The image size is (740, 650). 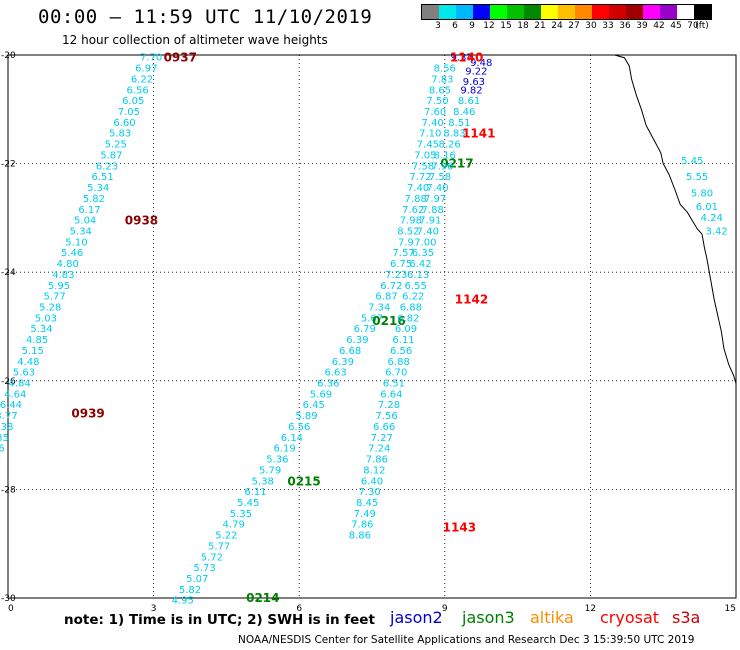 What do you see at coordinates (87, 413) in the screenshot?
I see `pass-time-label: 0939` at bounding box center [87, 413].